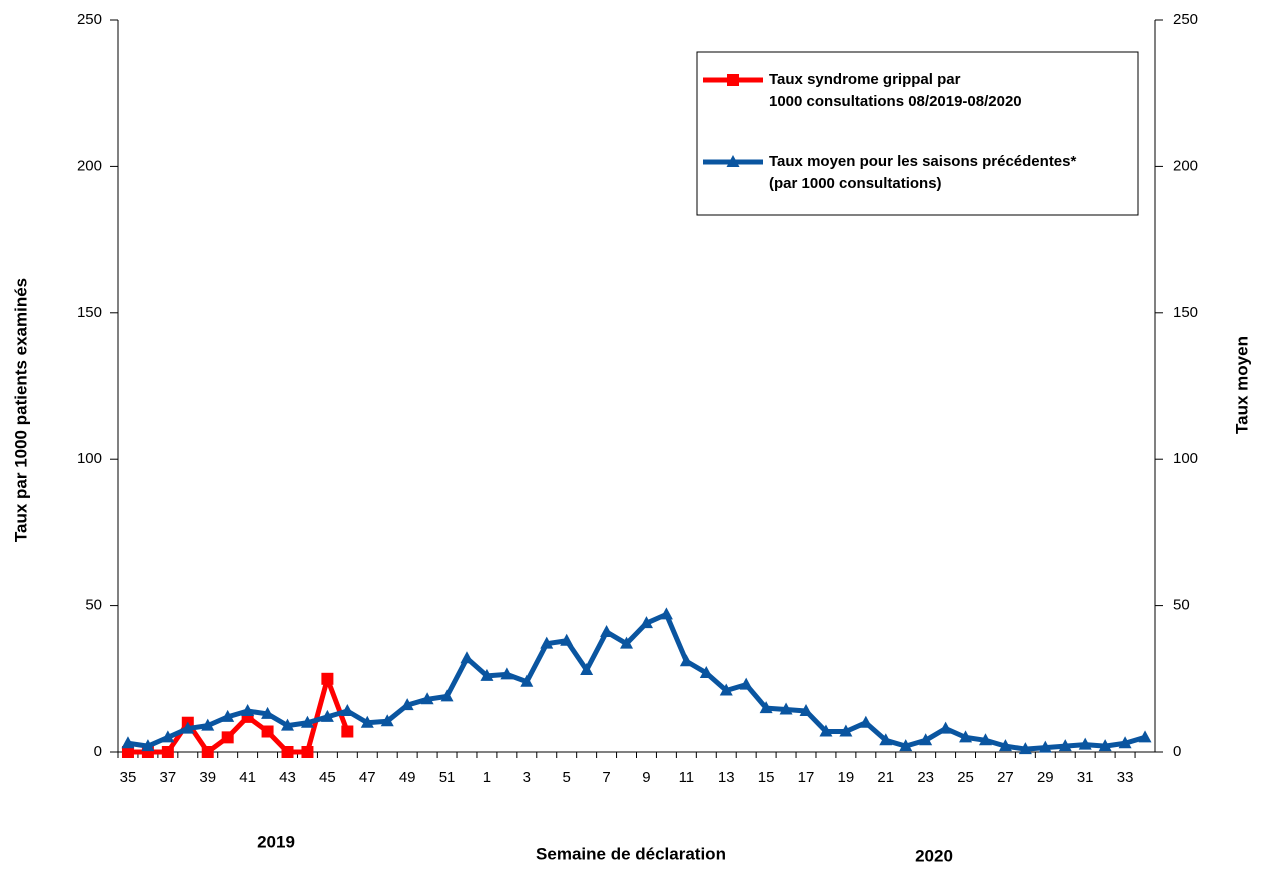 The height and width of the screenshot is (874, 1268). What do you see at coordinates (934, 855) in the screenshot?
I see `year-label: 2020` at bounding box center [934, 855].